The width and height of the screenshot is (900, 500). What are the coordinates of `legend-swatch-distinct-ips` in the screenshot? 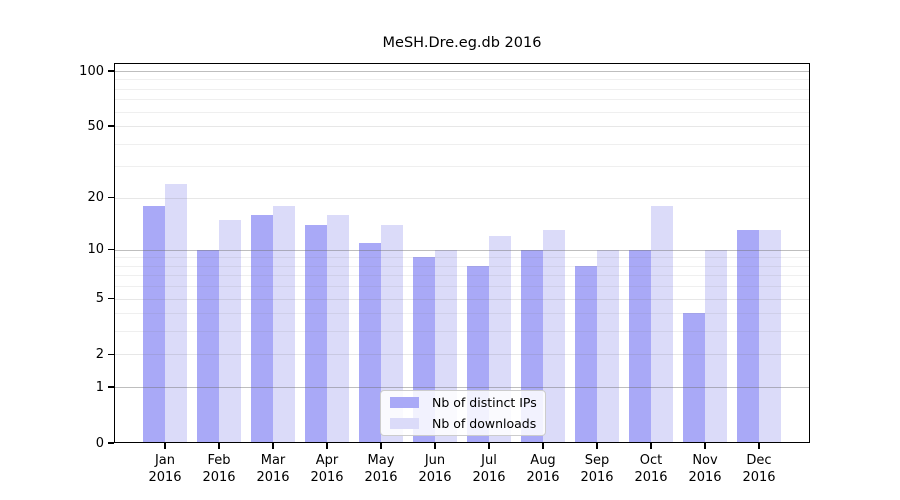 It's located at (404, 403).